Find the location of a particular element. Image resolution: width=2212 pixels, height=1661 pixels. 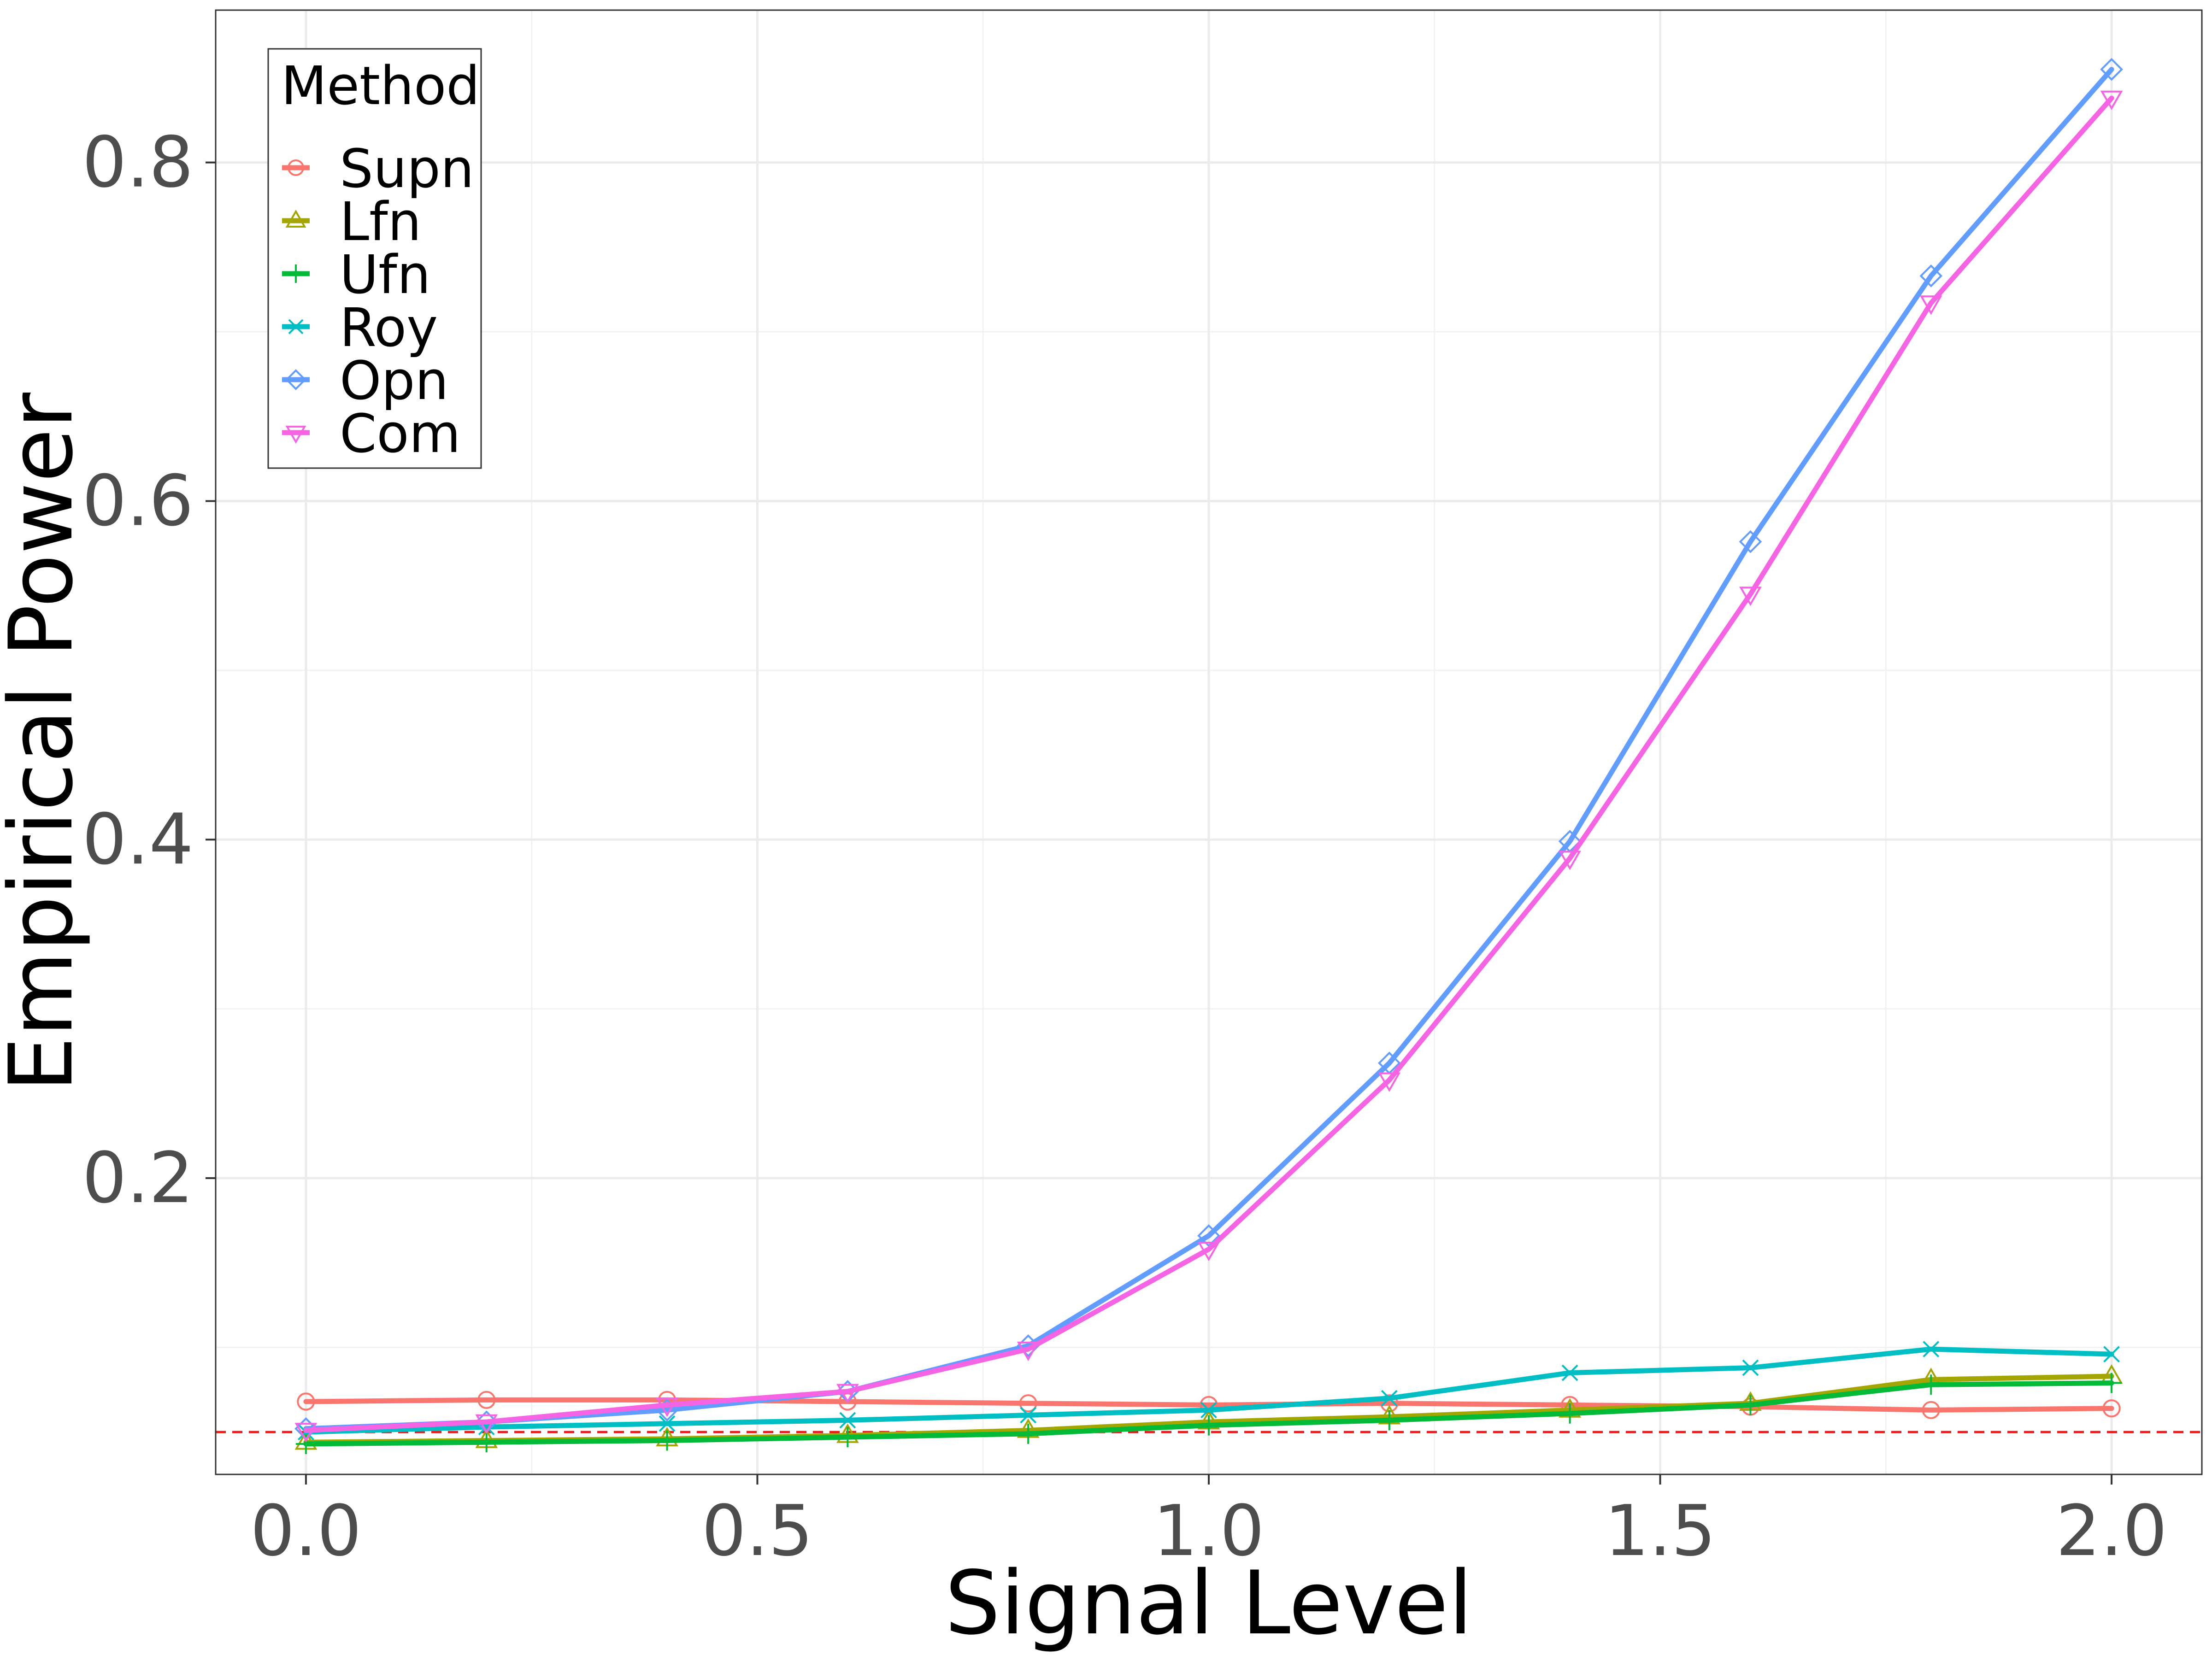

series-line-supn is located at coordinates (1208, 1405).